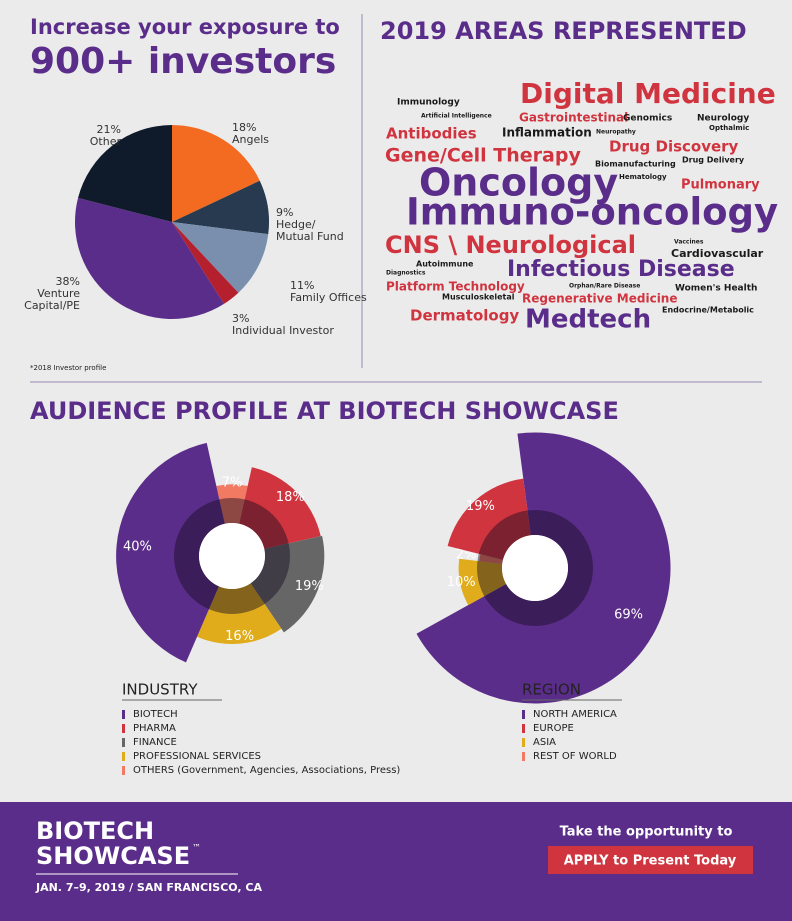 This screenshot has width=792, height=921. Describe the element at coordinates (599, 299) in the screenshot. I see `cloud-word: Regenerative Medicine` at that location.